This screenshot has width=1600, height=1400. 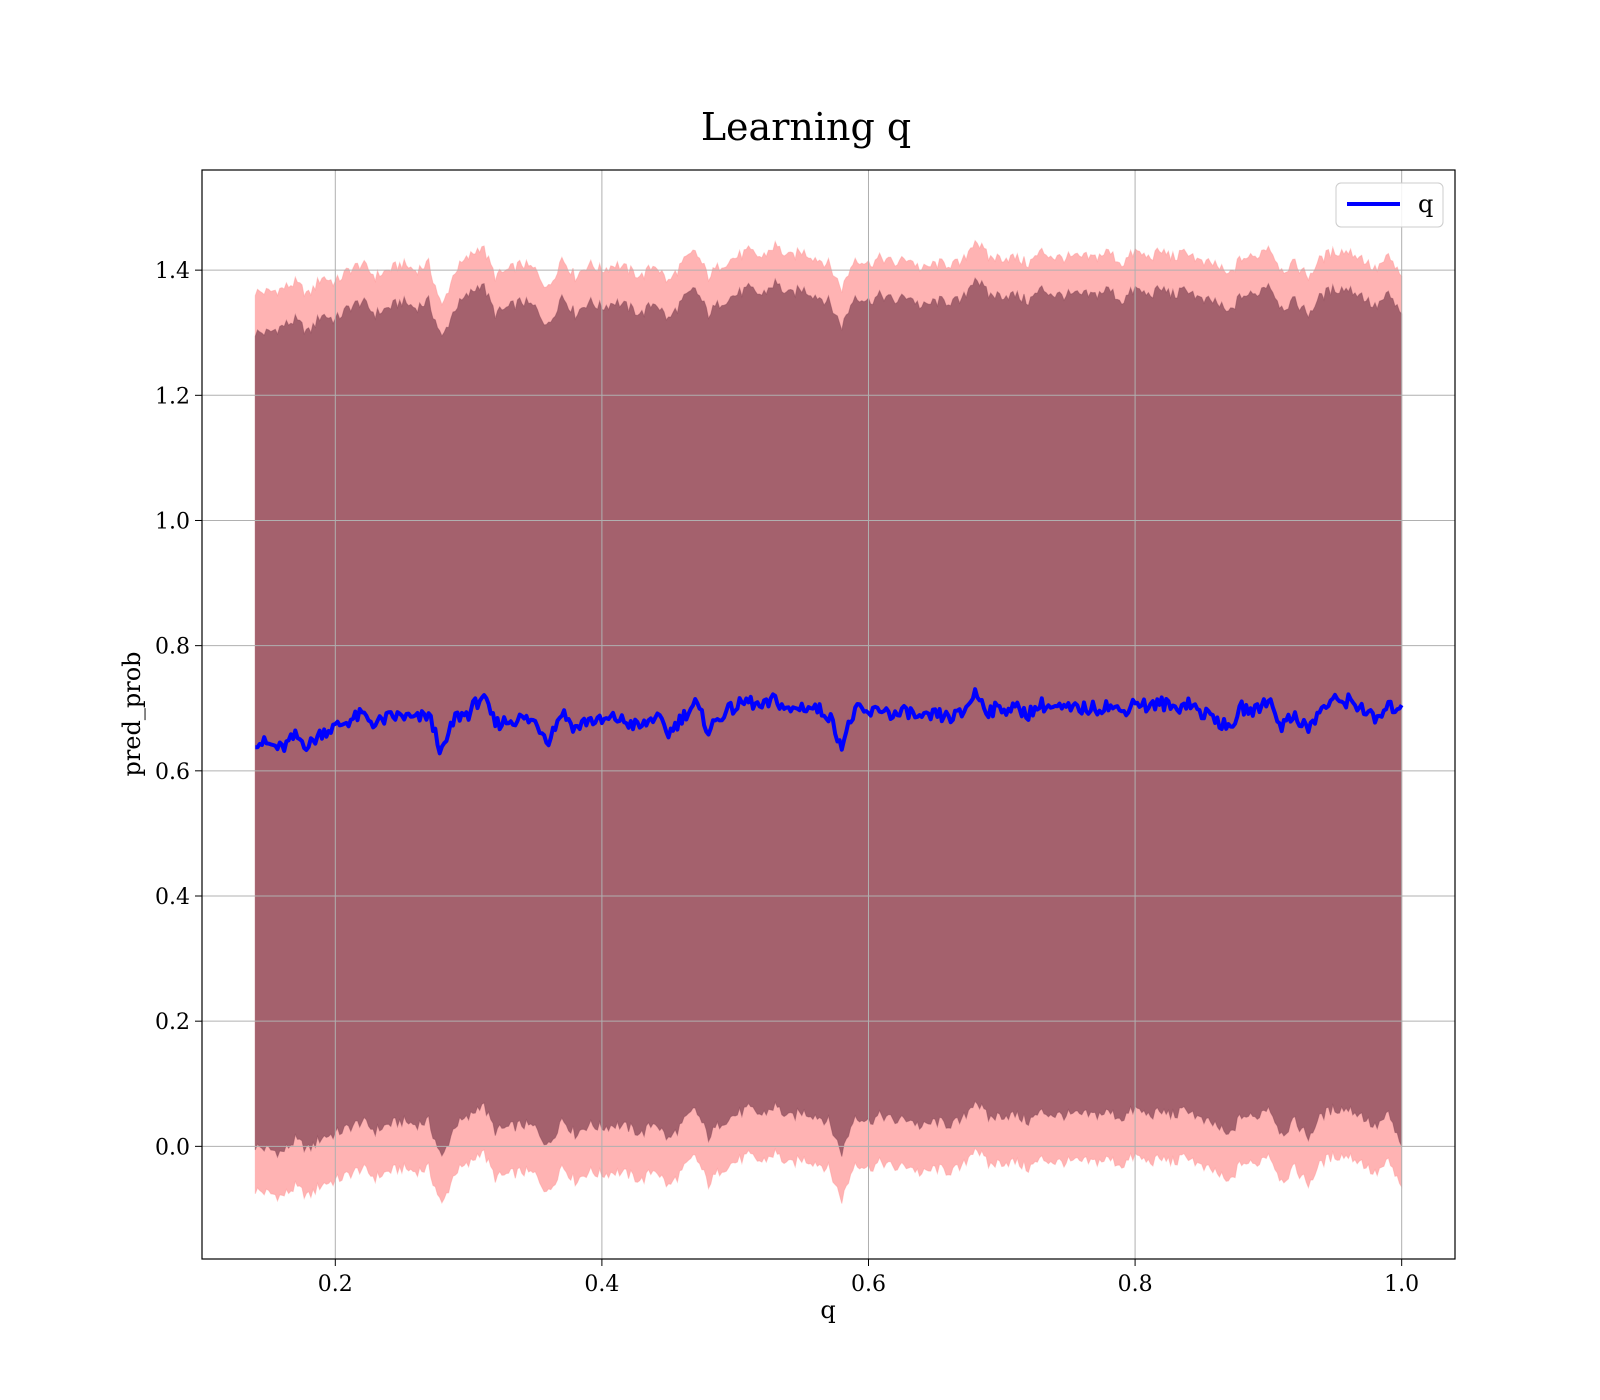 I want to click on x-tick-label: 0.4, so click(x=601, y=1284).